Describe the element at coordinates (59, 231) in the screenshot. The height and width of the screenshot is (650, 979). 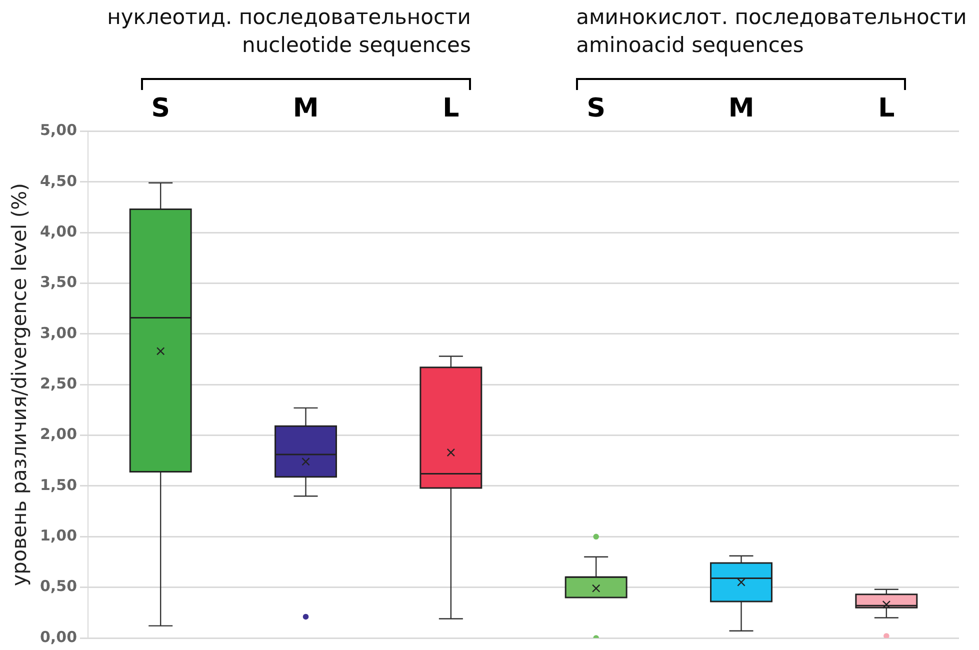
I see `y-tick-label: 4,00` at that location.